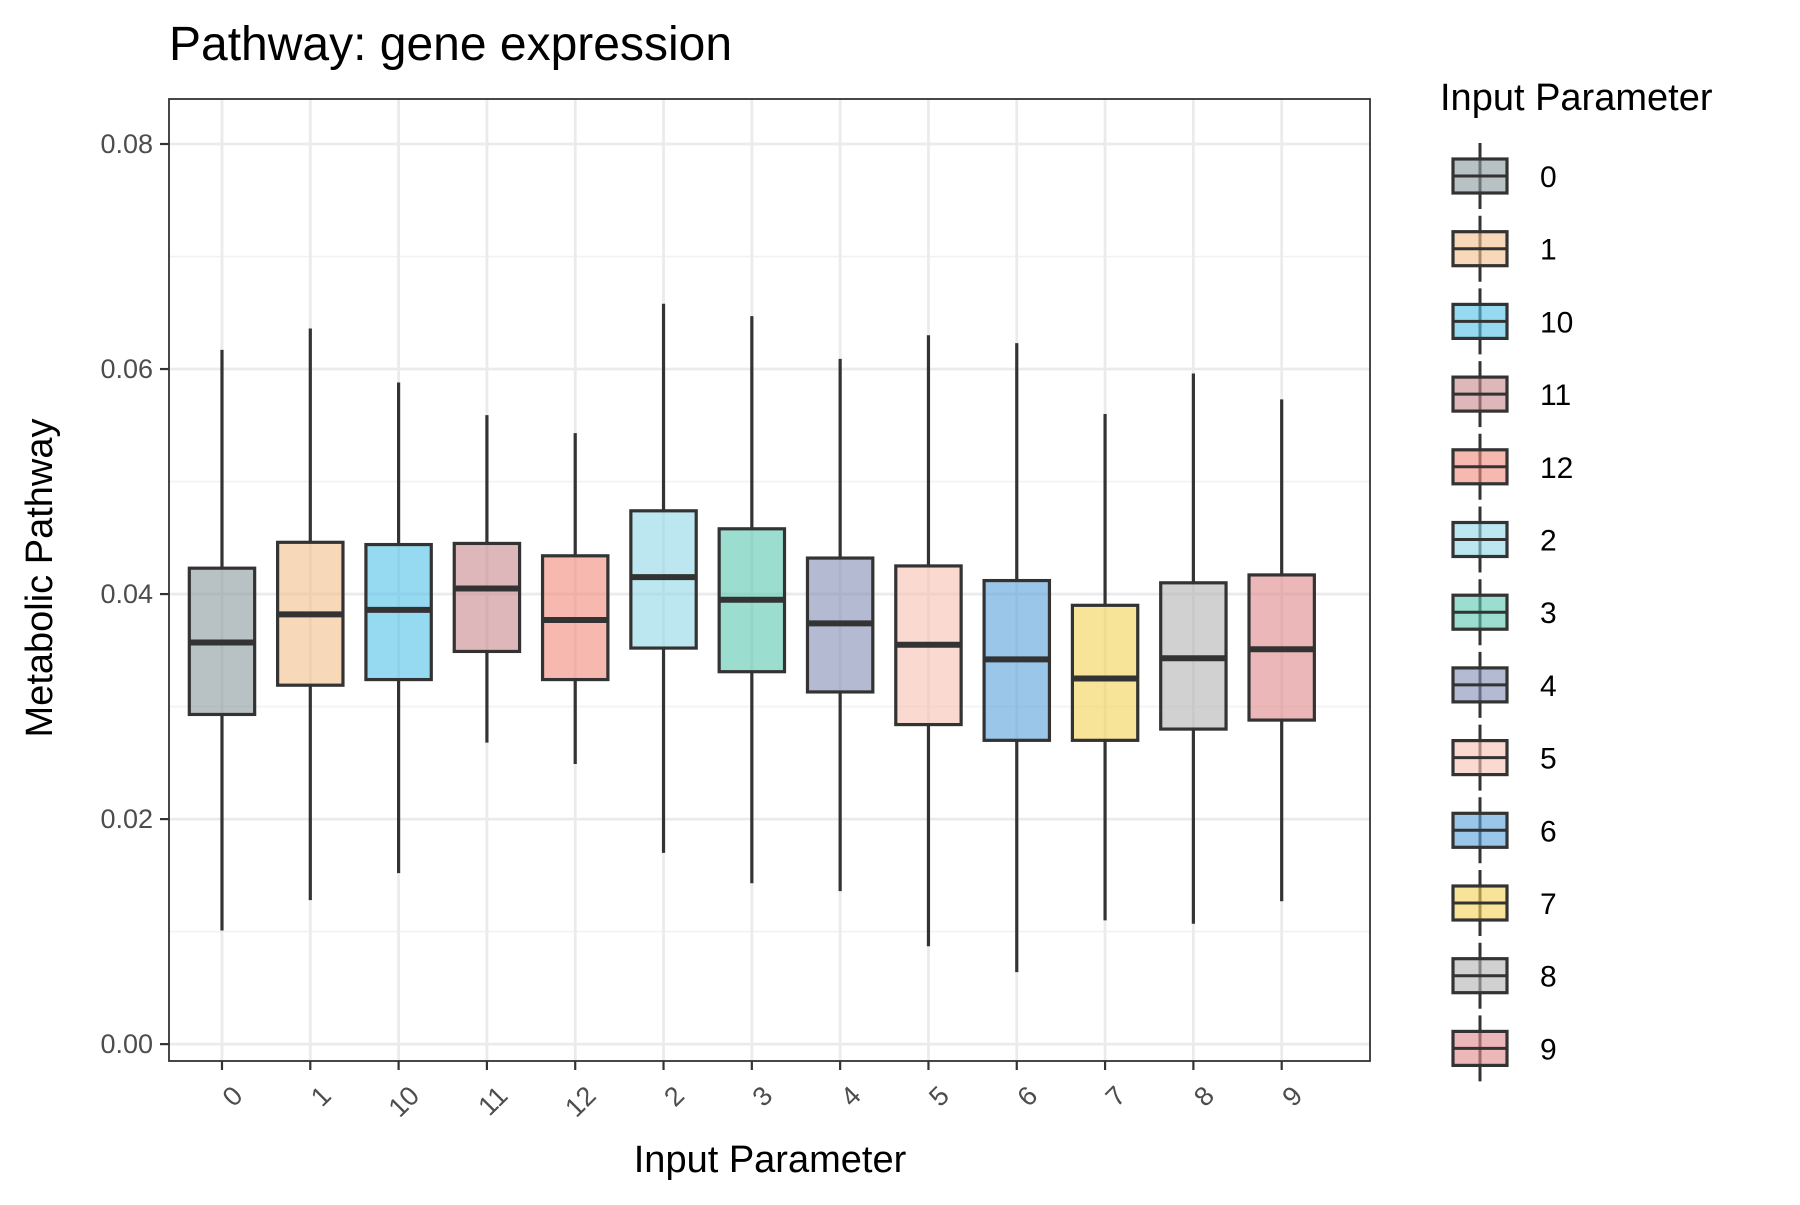 The width and height of the screenshot is (1800, 1205). Describe the element at coordinates (674, 1096) in the screenshot. I see `x-tick-label: 2` at that location.